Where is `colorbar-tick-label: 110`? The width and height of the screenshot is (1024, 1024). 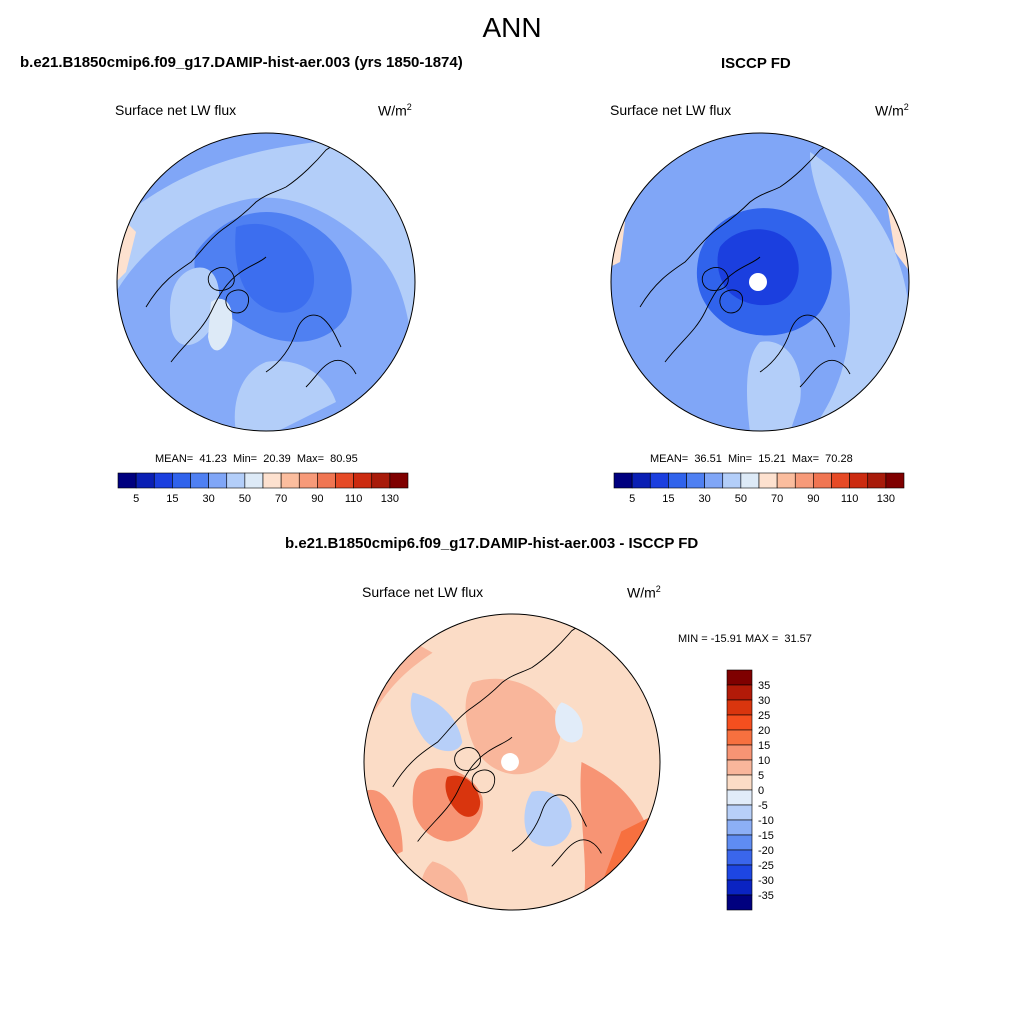 colorbar-tick-label: 110 is located at coordinates (354, 499).